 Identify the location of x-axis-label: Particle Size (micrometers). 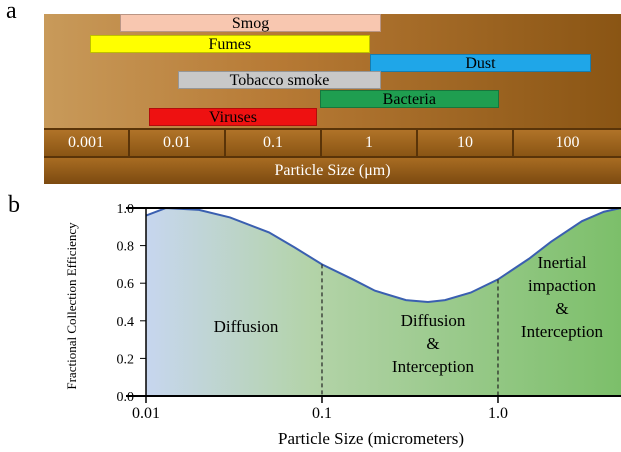
(371, 438).